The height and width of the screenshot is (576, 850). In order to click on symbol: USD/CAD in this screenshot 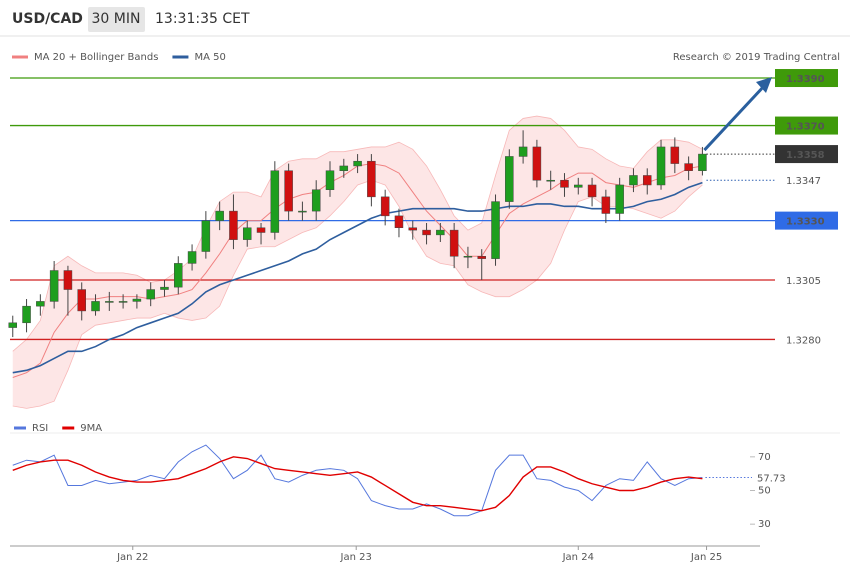, I will do `click(47, 19)`.